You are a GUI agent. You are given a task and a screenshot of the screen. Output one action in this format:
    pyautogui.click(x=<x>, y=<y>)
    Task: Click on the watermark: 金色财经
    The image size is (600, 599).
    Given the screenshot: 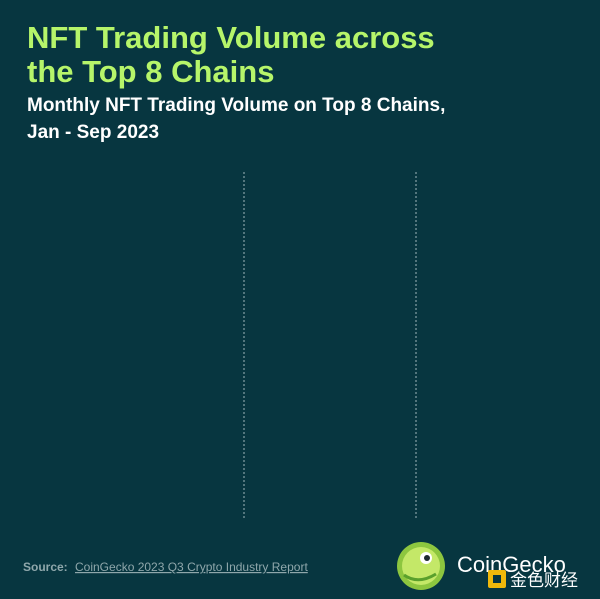 What is the action you would take?
    pyautogui.click(x=544, y=580)
    